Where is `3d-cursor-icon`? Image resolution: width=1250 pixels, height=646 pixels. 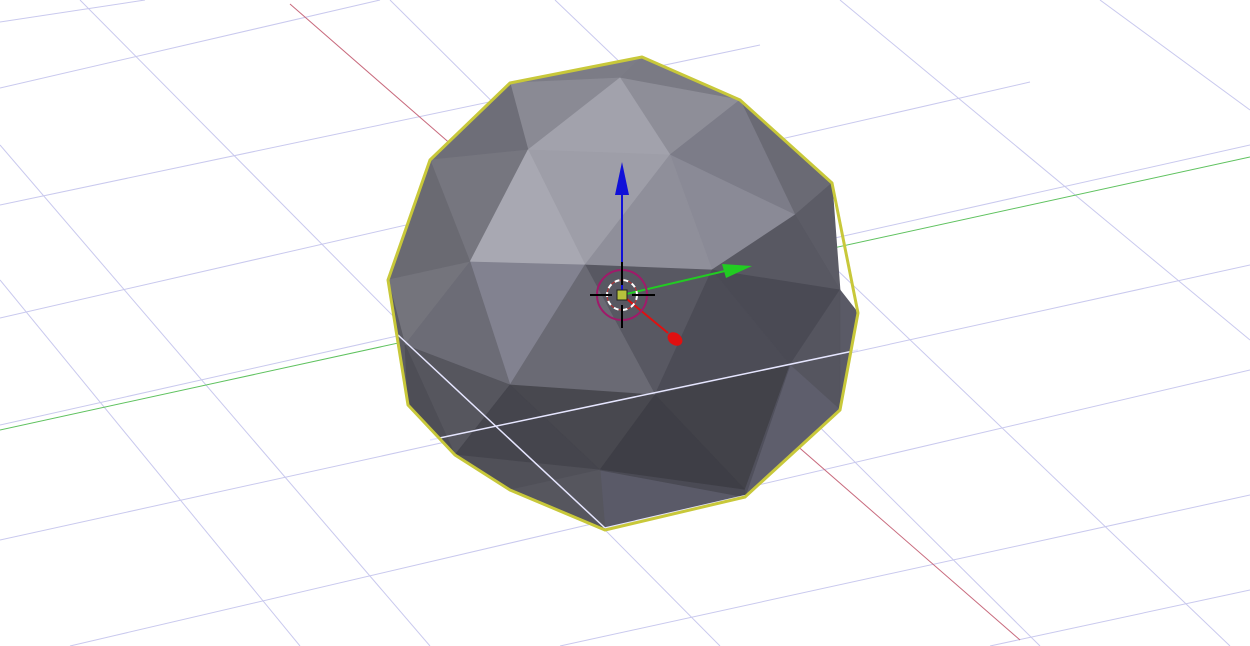
3d-cursor-icon is located at coordinates (622, 295).